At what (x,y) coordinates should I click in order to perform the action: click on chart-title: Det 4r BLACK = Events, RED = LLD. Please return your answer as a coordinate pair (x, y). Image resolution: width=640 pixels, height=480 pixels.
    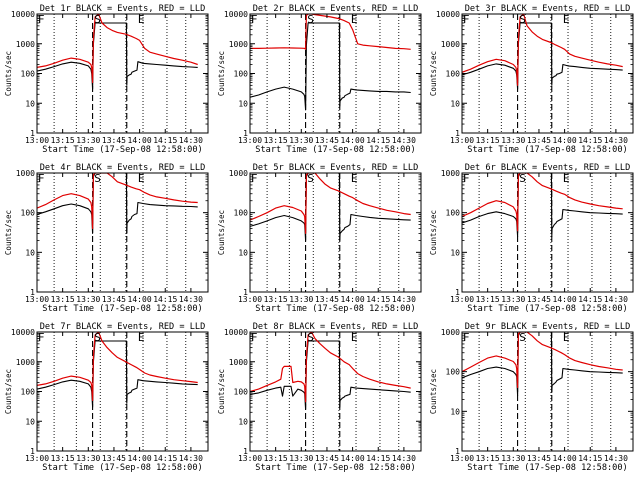
    Looking at the image, I should click on (123, 168).